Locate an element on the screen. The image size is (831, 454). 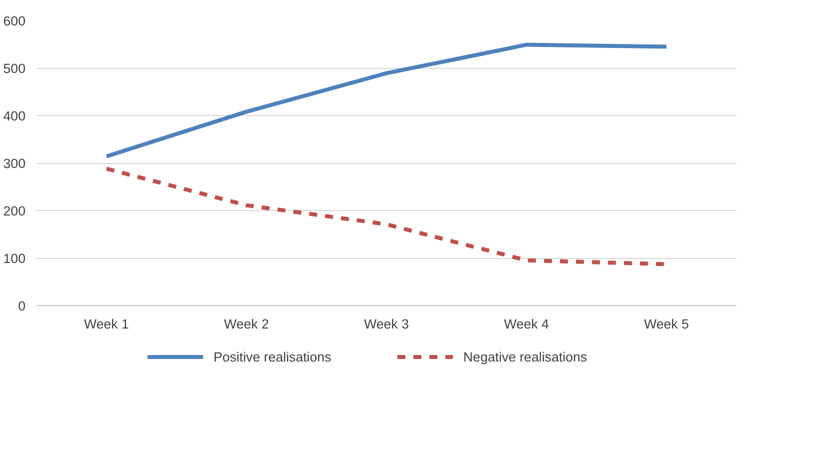
y-tick-label: 200 is located at coordinates (14, 211).